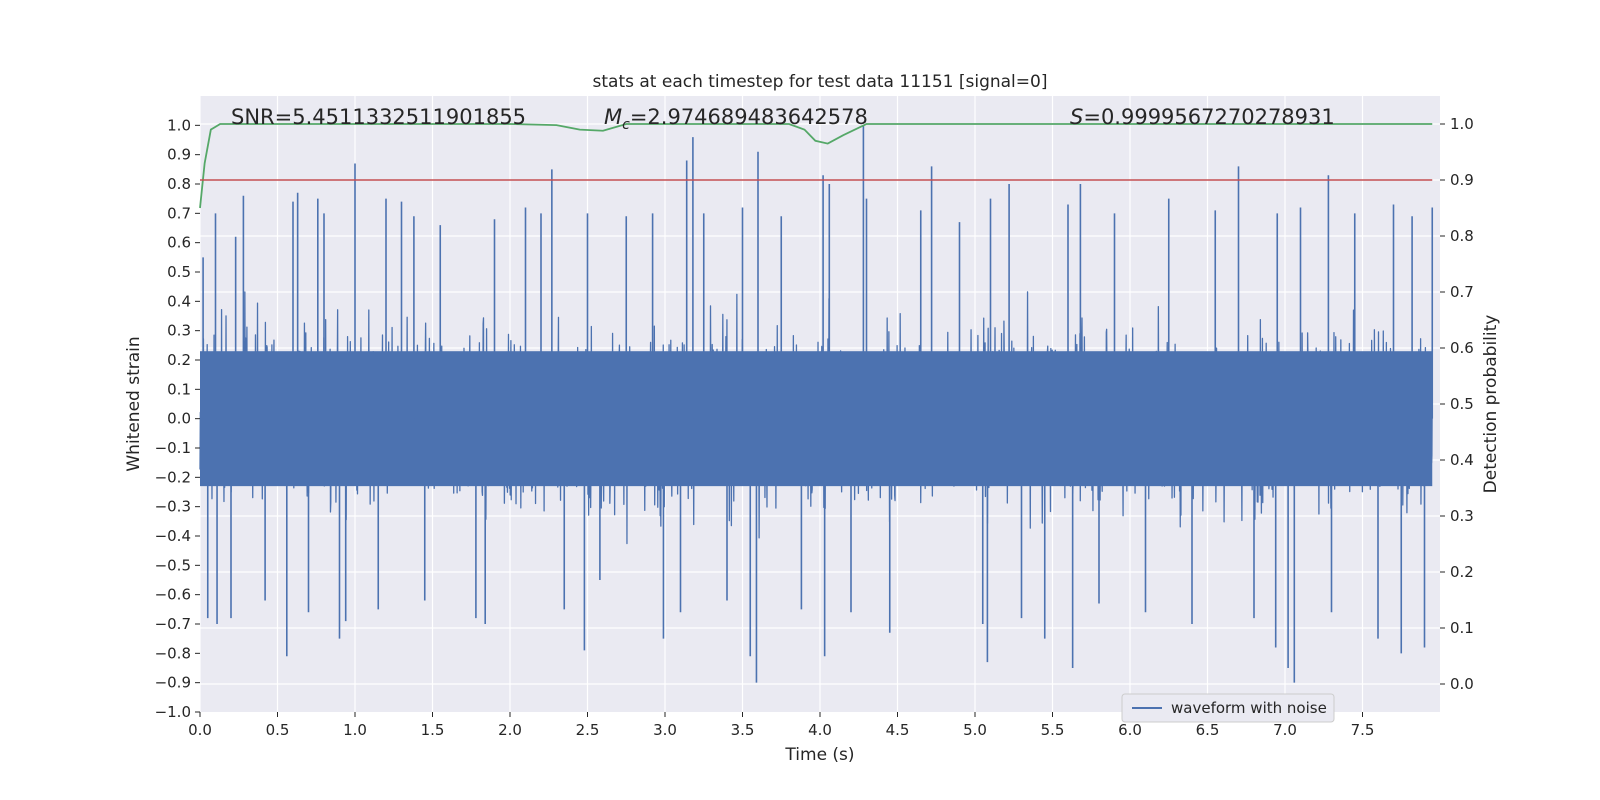  What do you see at coordinates (1462, 628) in the screenshot?
I see `y2-tick-label: 0.1` at bounding box center [1462, 628].